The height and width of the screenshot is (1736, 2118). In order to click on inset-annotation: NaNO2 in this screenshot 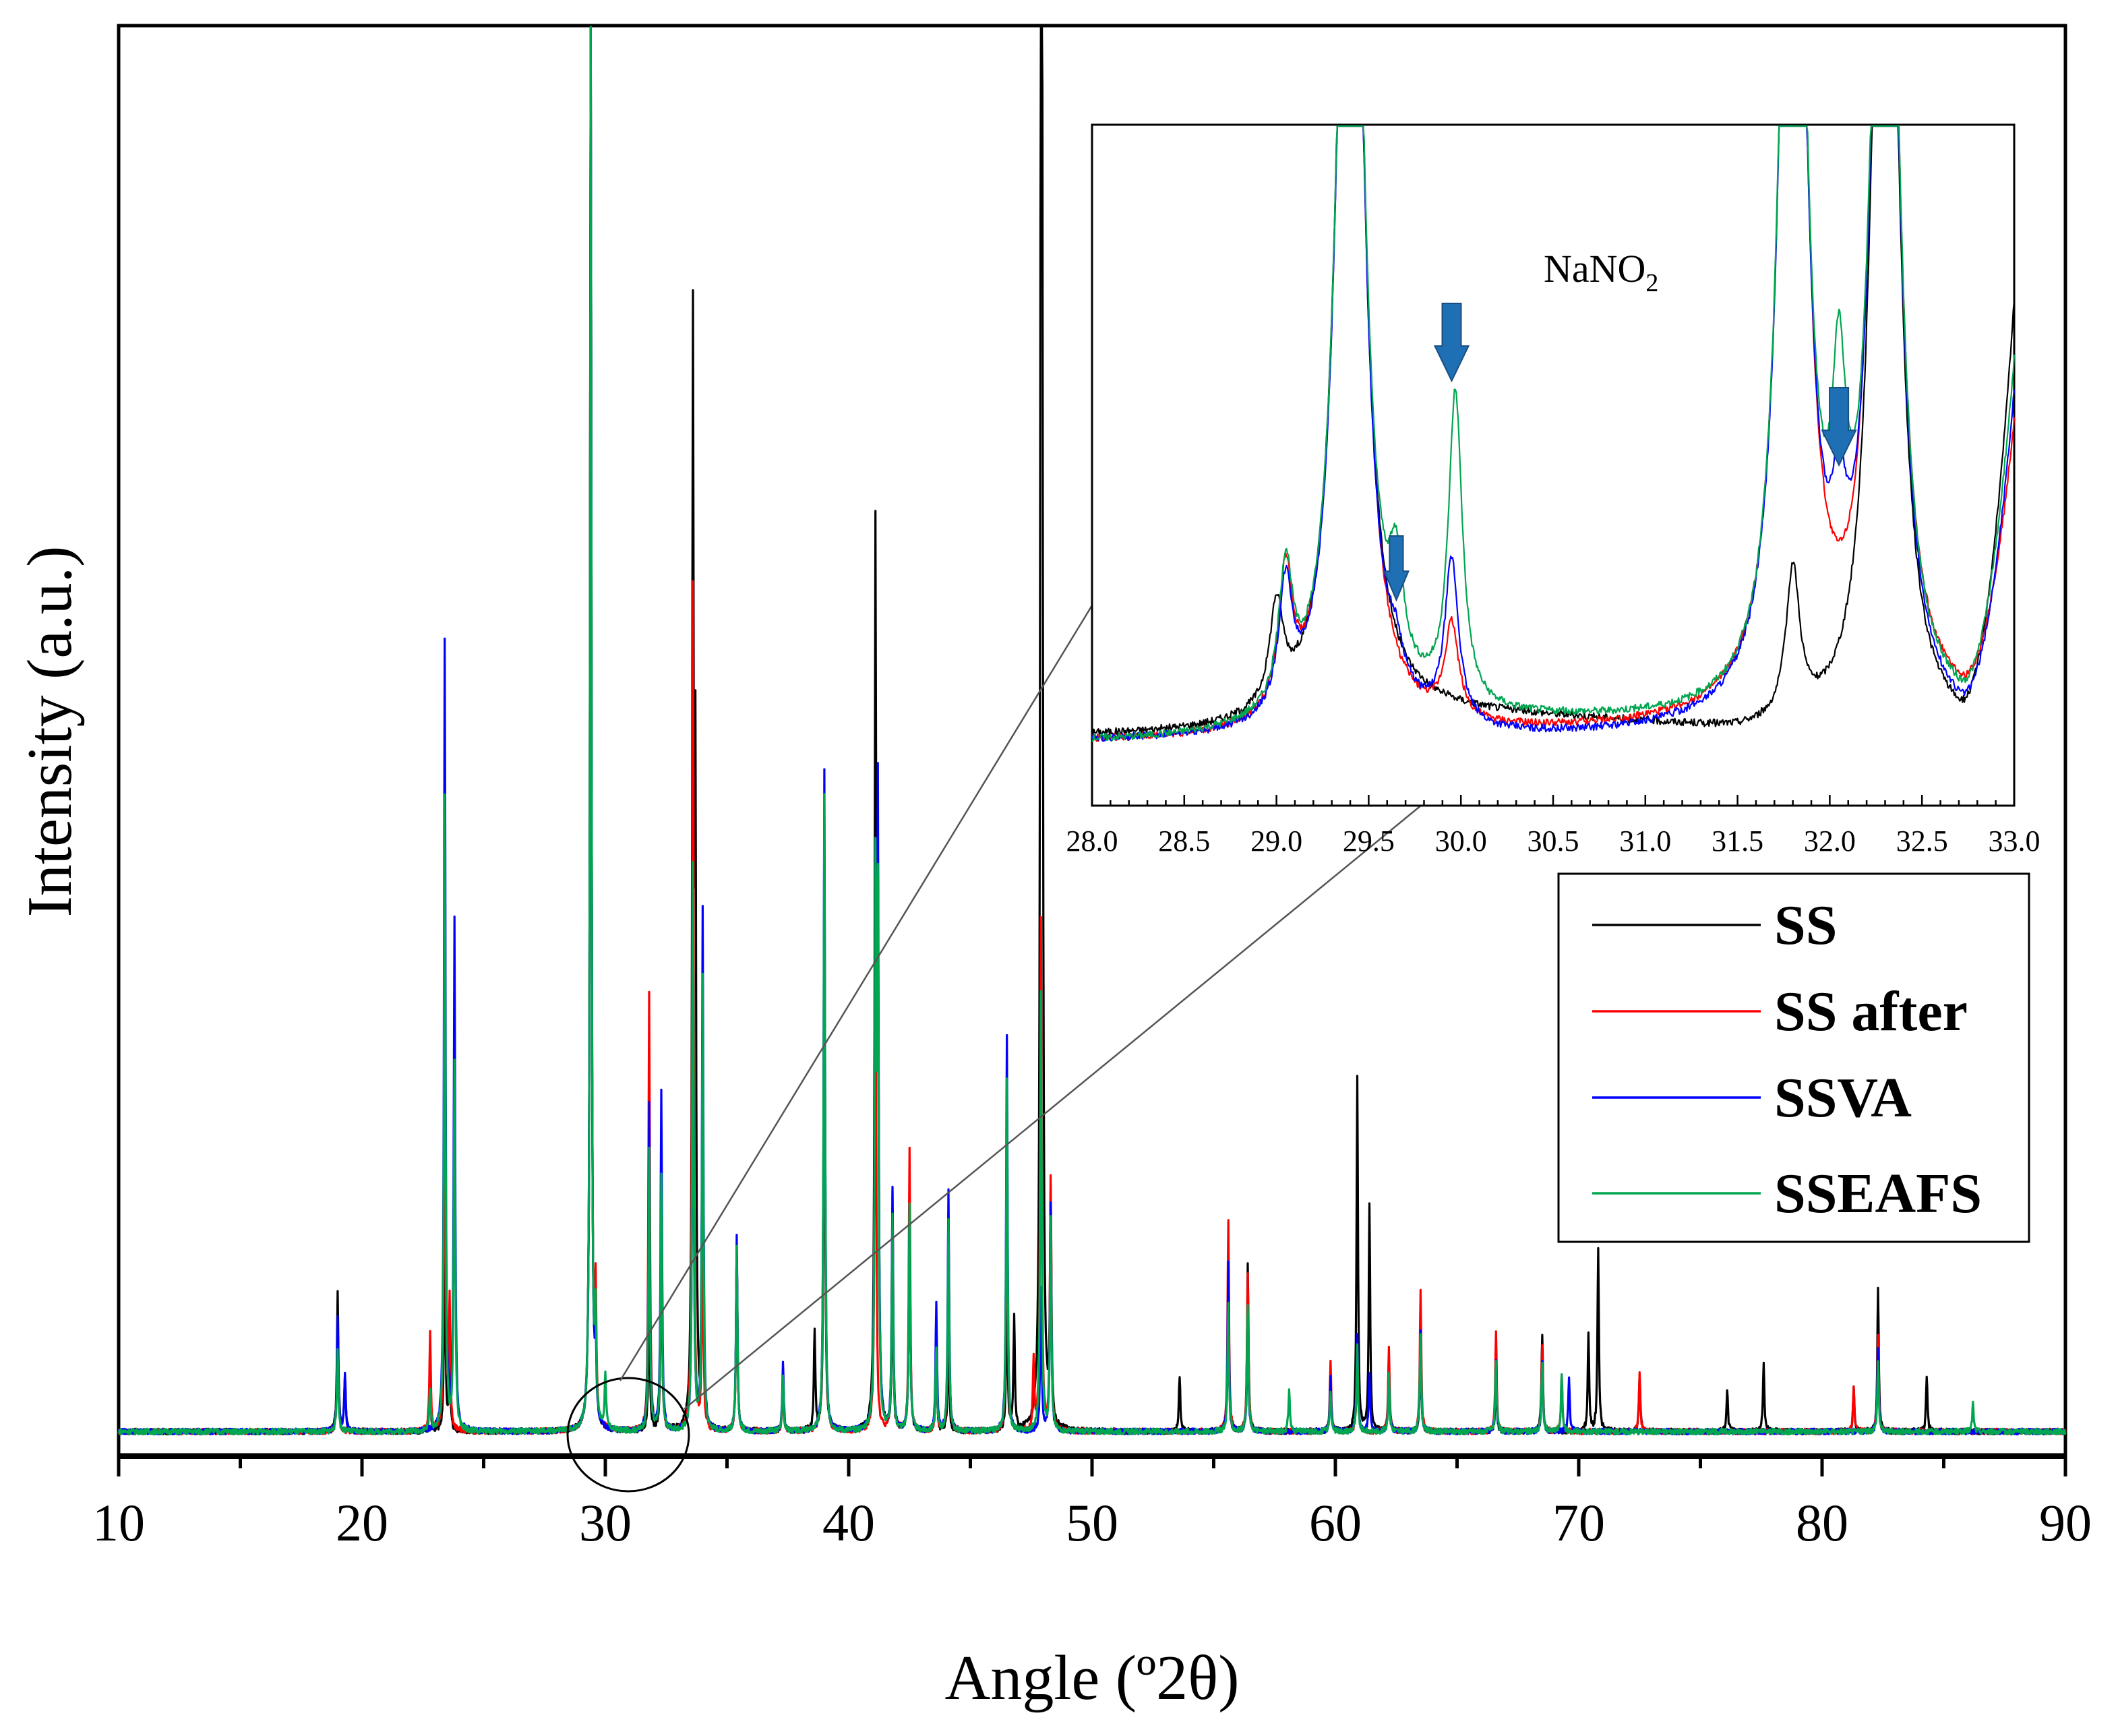, I will do `click(1601, 272)`.